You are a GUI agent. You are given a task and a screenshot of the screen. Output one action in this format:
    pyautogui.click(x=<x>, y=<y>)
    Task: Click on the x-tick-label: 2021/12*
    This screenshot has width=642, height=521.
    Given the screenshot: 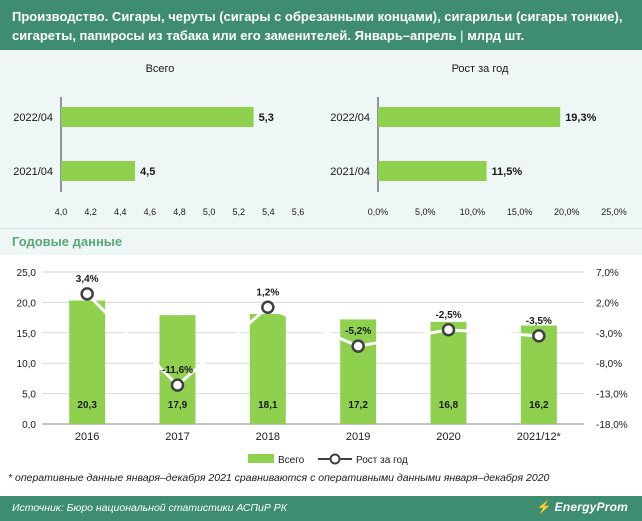 What is the action you would take?
    pyautogui.click(x=539, y=437)
    